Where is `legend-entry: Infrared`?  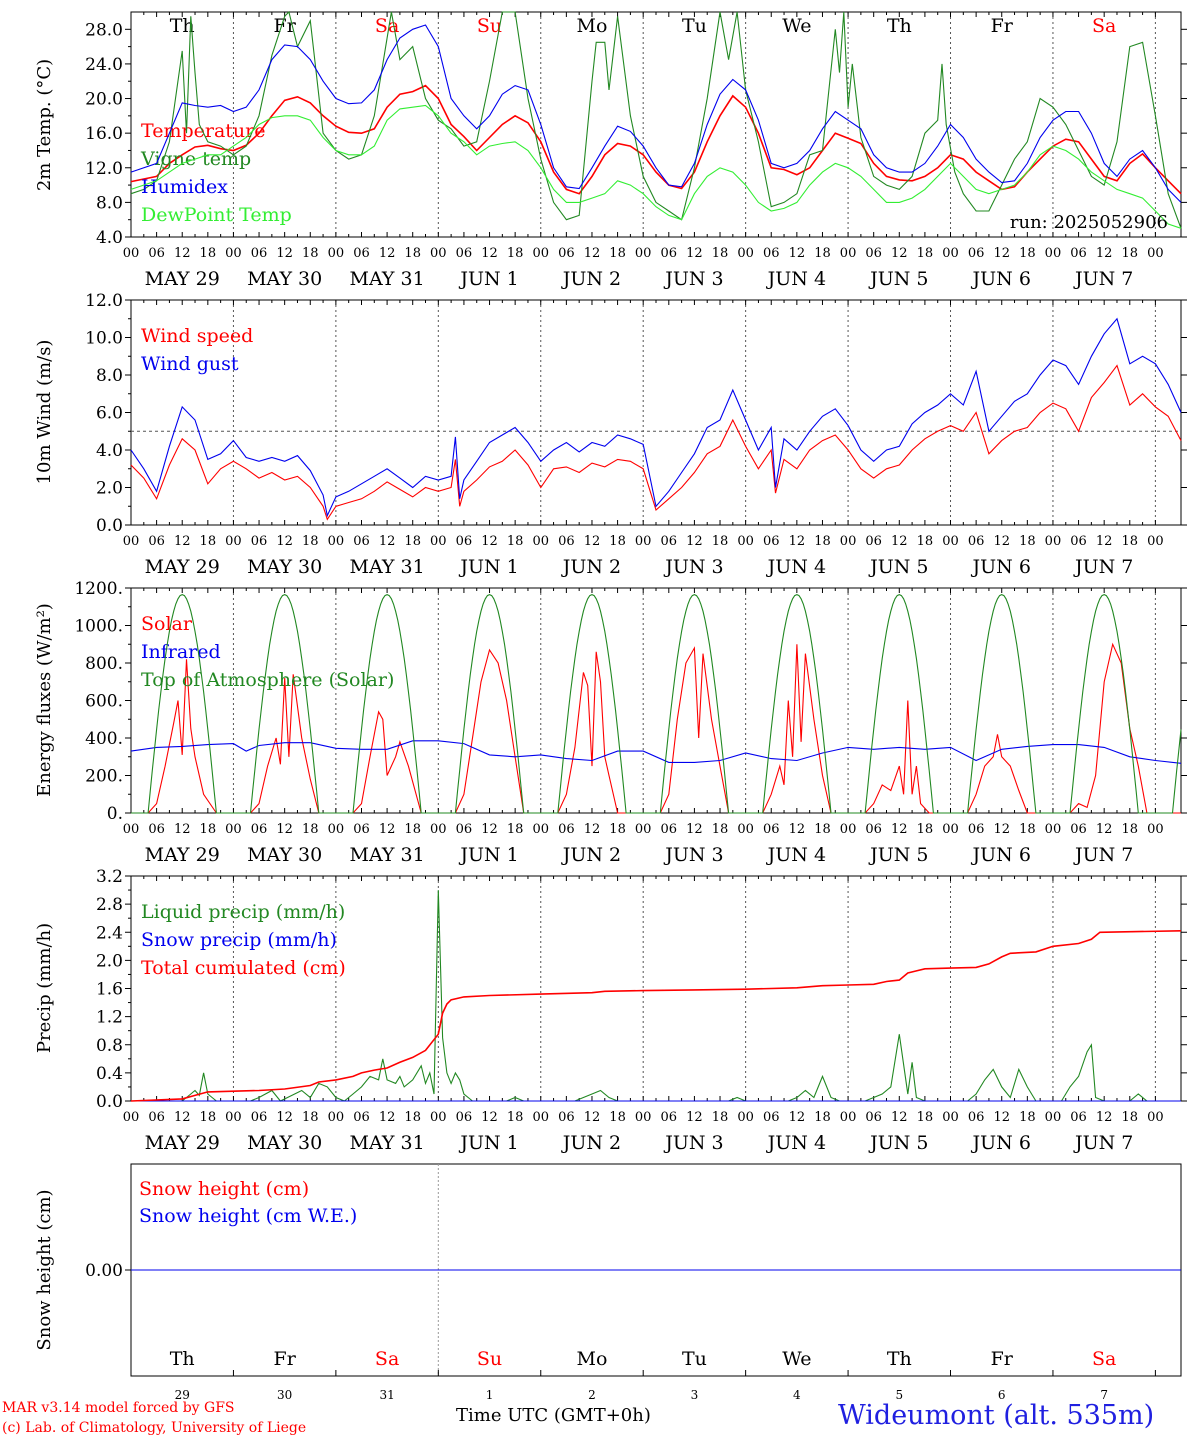 legend-entry: Infrared is located at coordinates (181, 652).